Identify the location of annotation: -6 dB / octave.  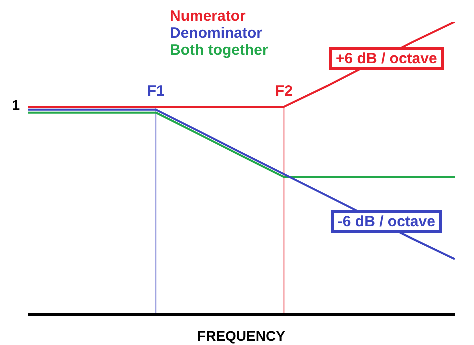
(386, 222).